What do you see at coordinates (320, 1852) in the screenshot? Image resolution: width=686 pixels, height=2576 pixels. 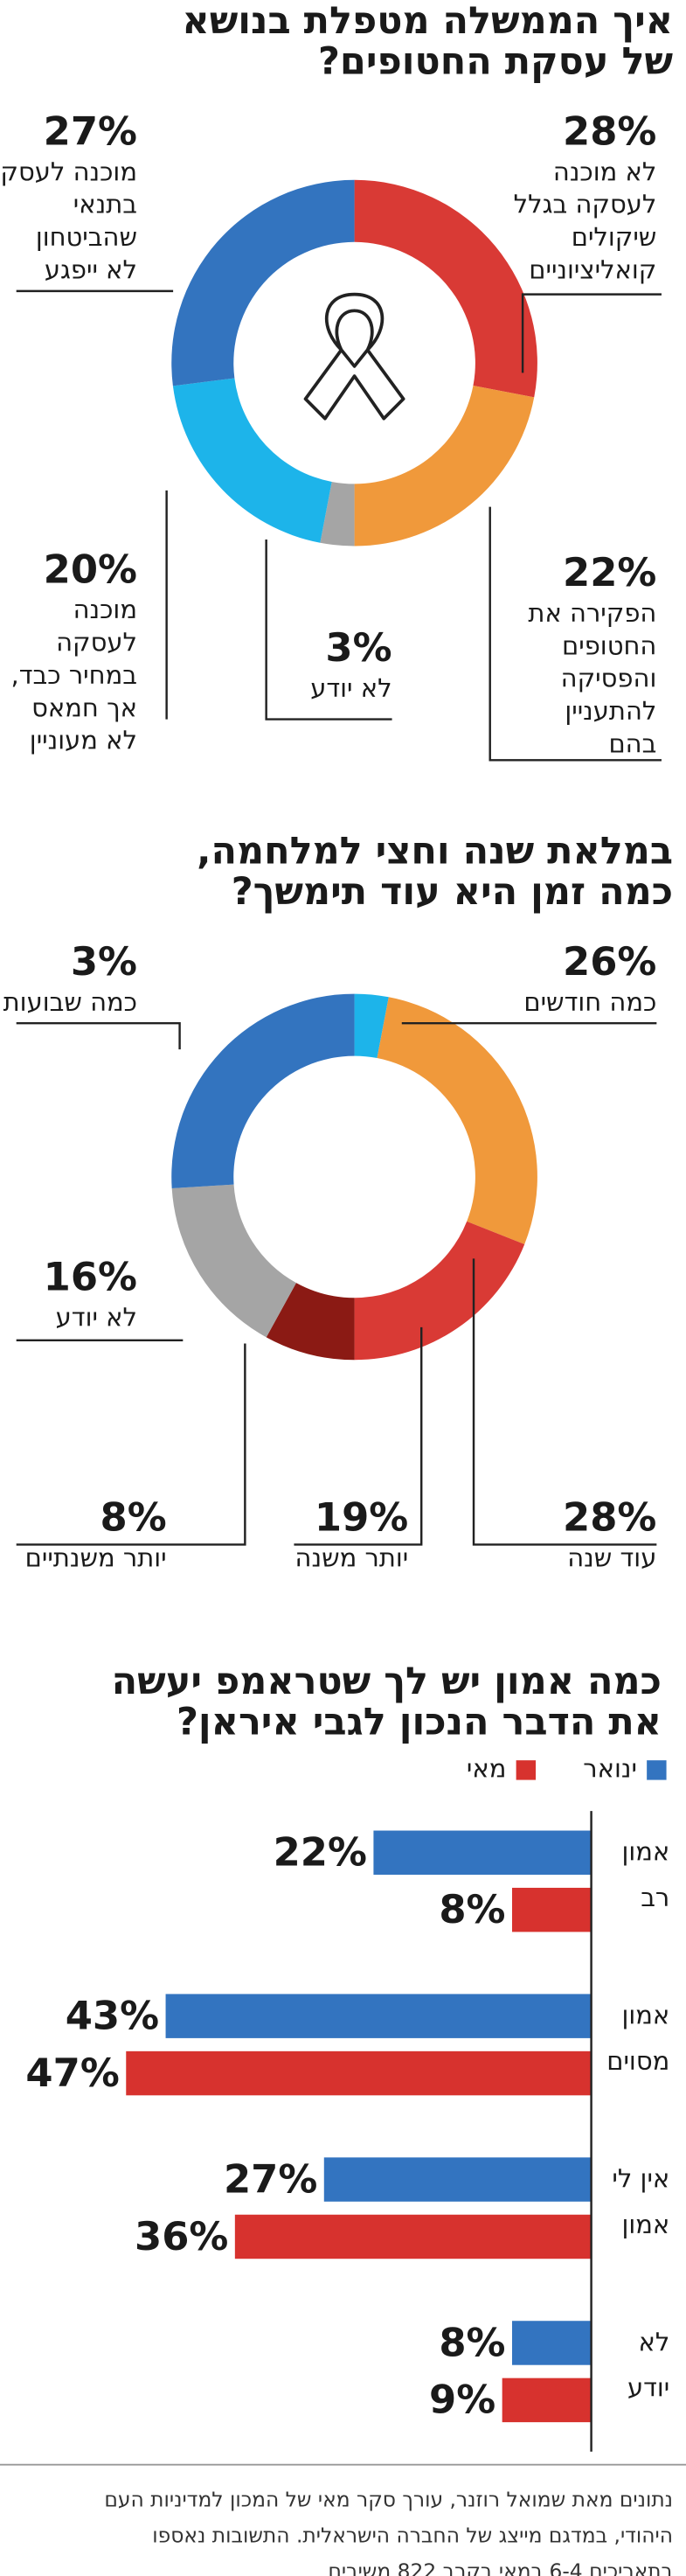 I see `bar-value-label: 22%` at bounding box center [320, 1852].